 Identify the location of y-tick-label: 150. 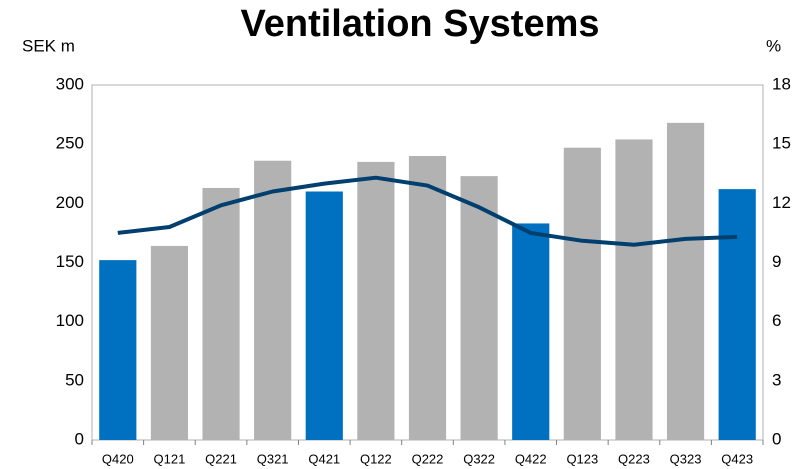
(70, 261).